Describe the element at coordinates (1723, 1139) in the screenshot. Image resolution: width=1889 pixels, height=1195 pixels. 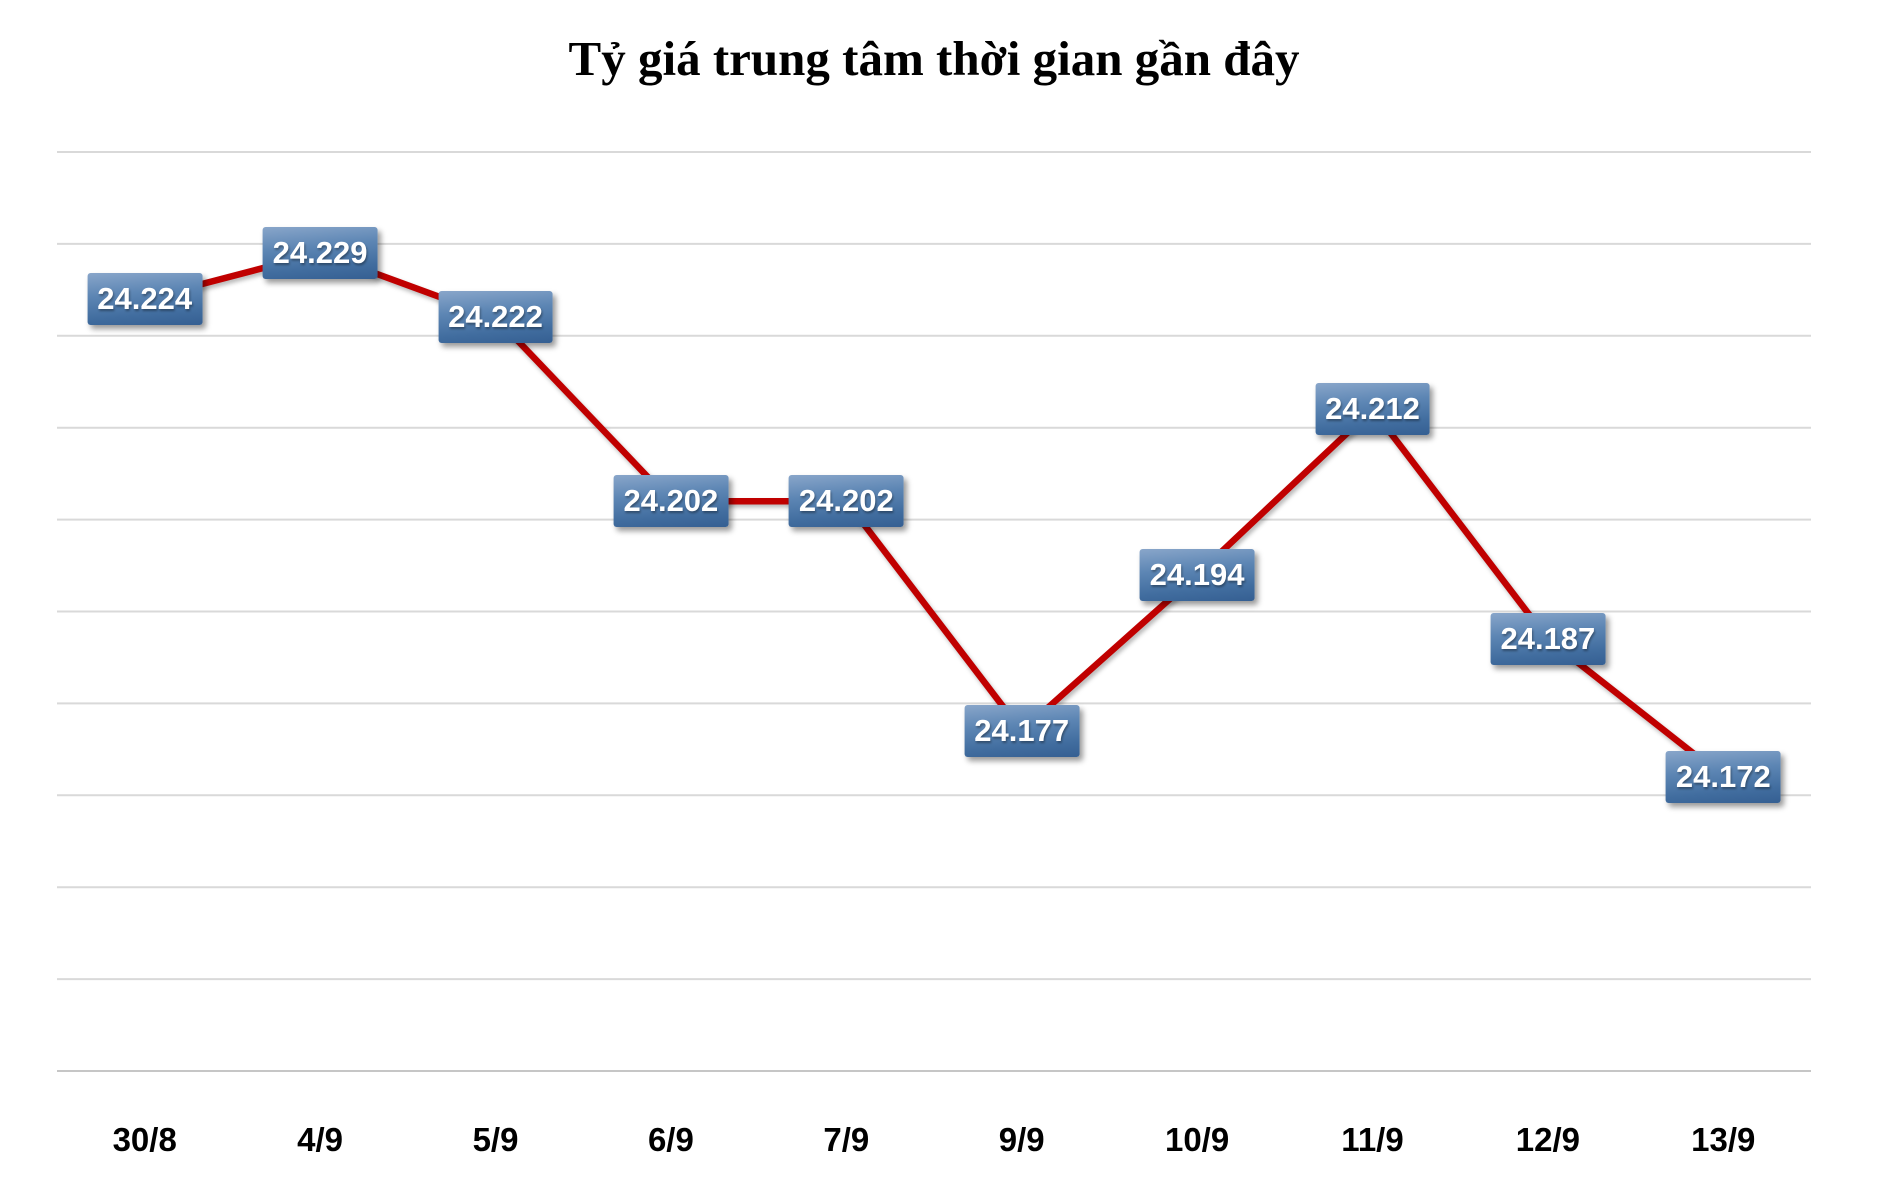
I see `x-axis-label: 13/9` at that location.